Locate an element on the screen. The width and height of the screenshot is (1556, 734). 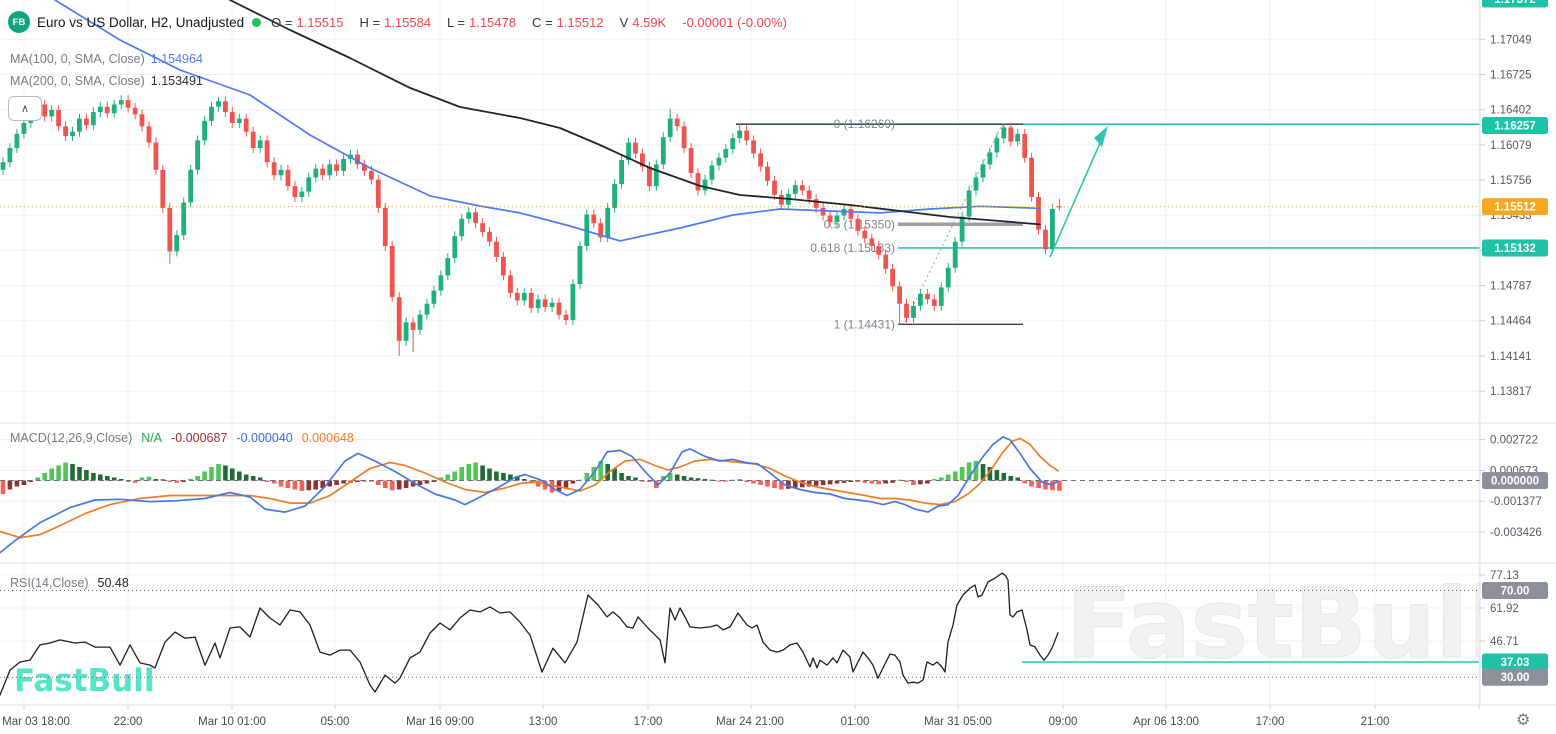
svg-text: 1.16402 is located at coordinates (1511, 111).